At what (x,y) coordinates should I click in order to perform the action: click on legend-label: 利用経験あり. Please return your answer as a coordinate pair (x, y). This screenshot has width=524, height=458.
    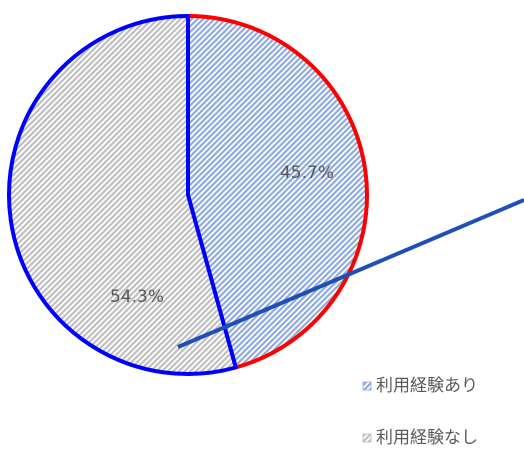
    Looking at the image, I should click on (427, 386).